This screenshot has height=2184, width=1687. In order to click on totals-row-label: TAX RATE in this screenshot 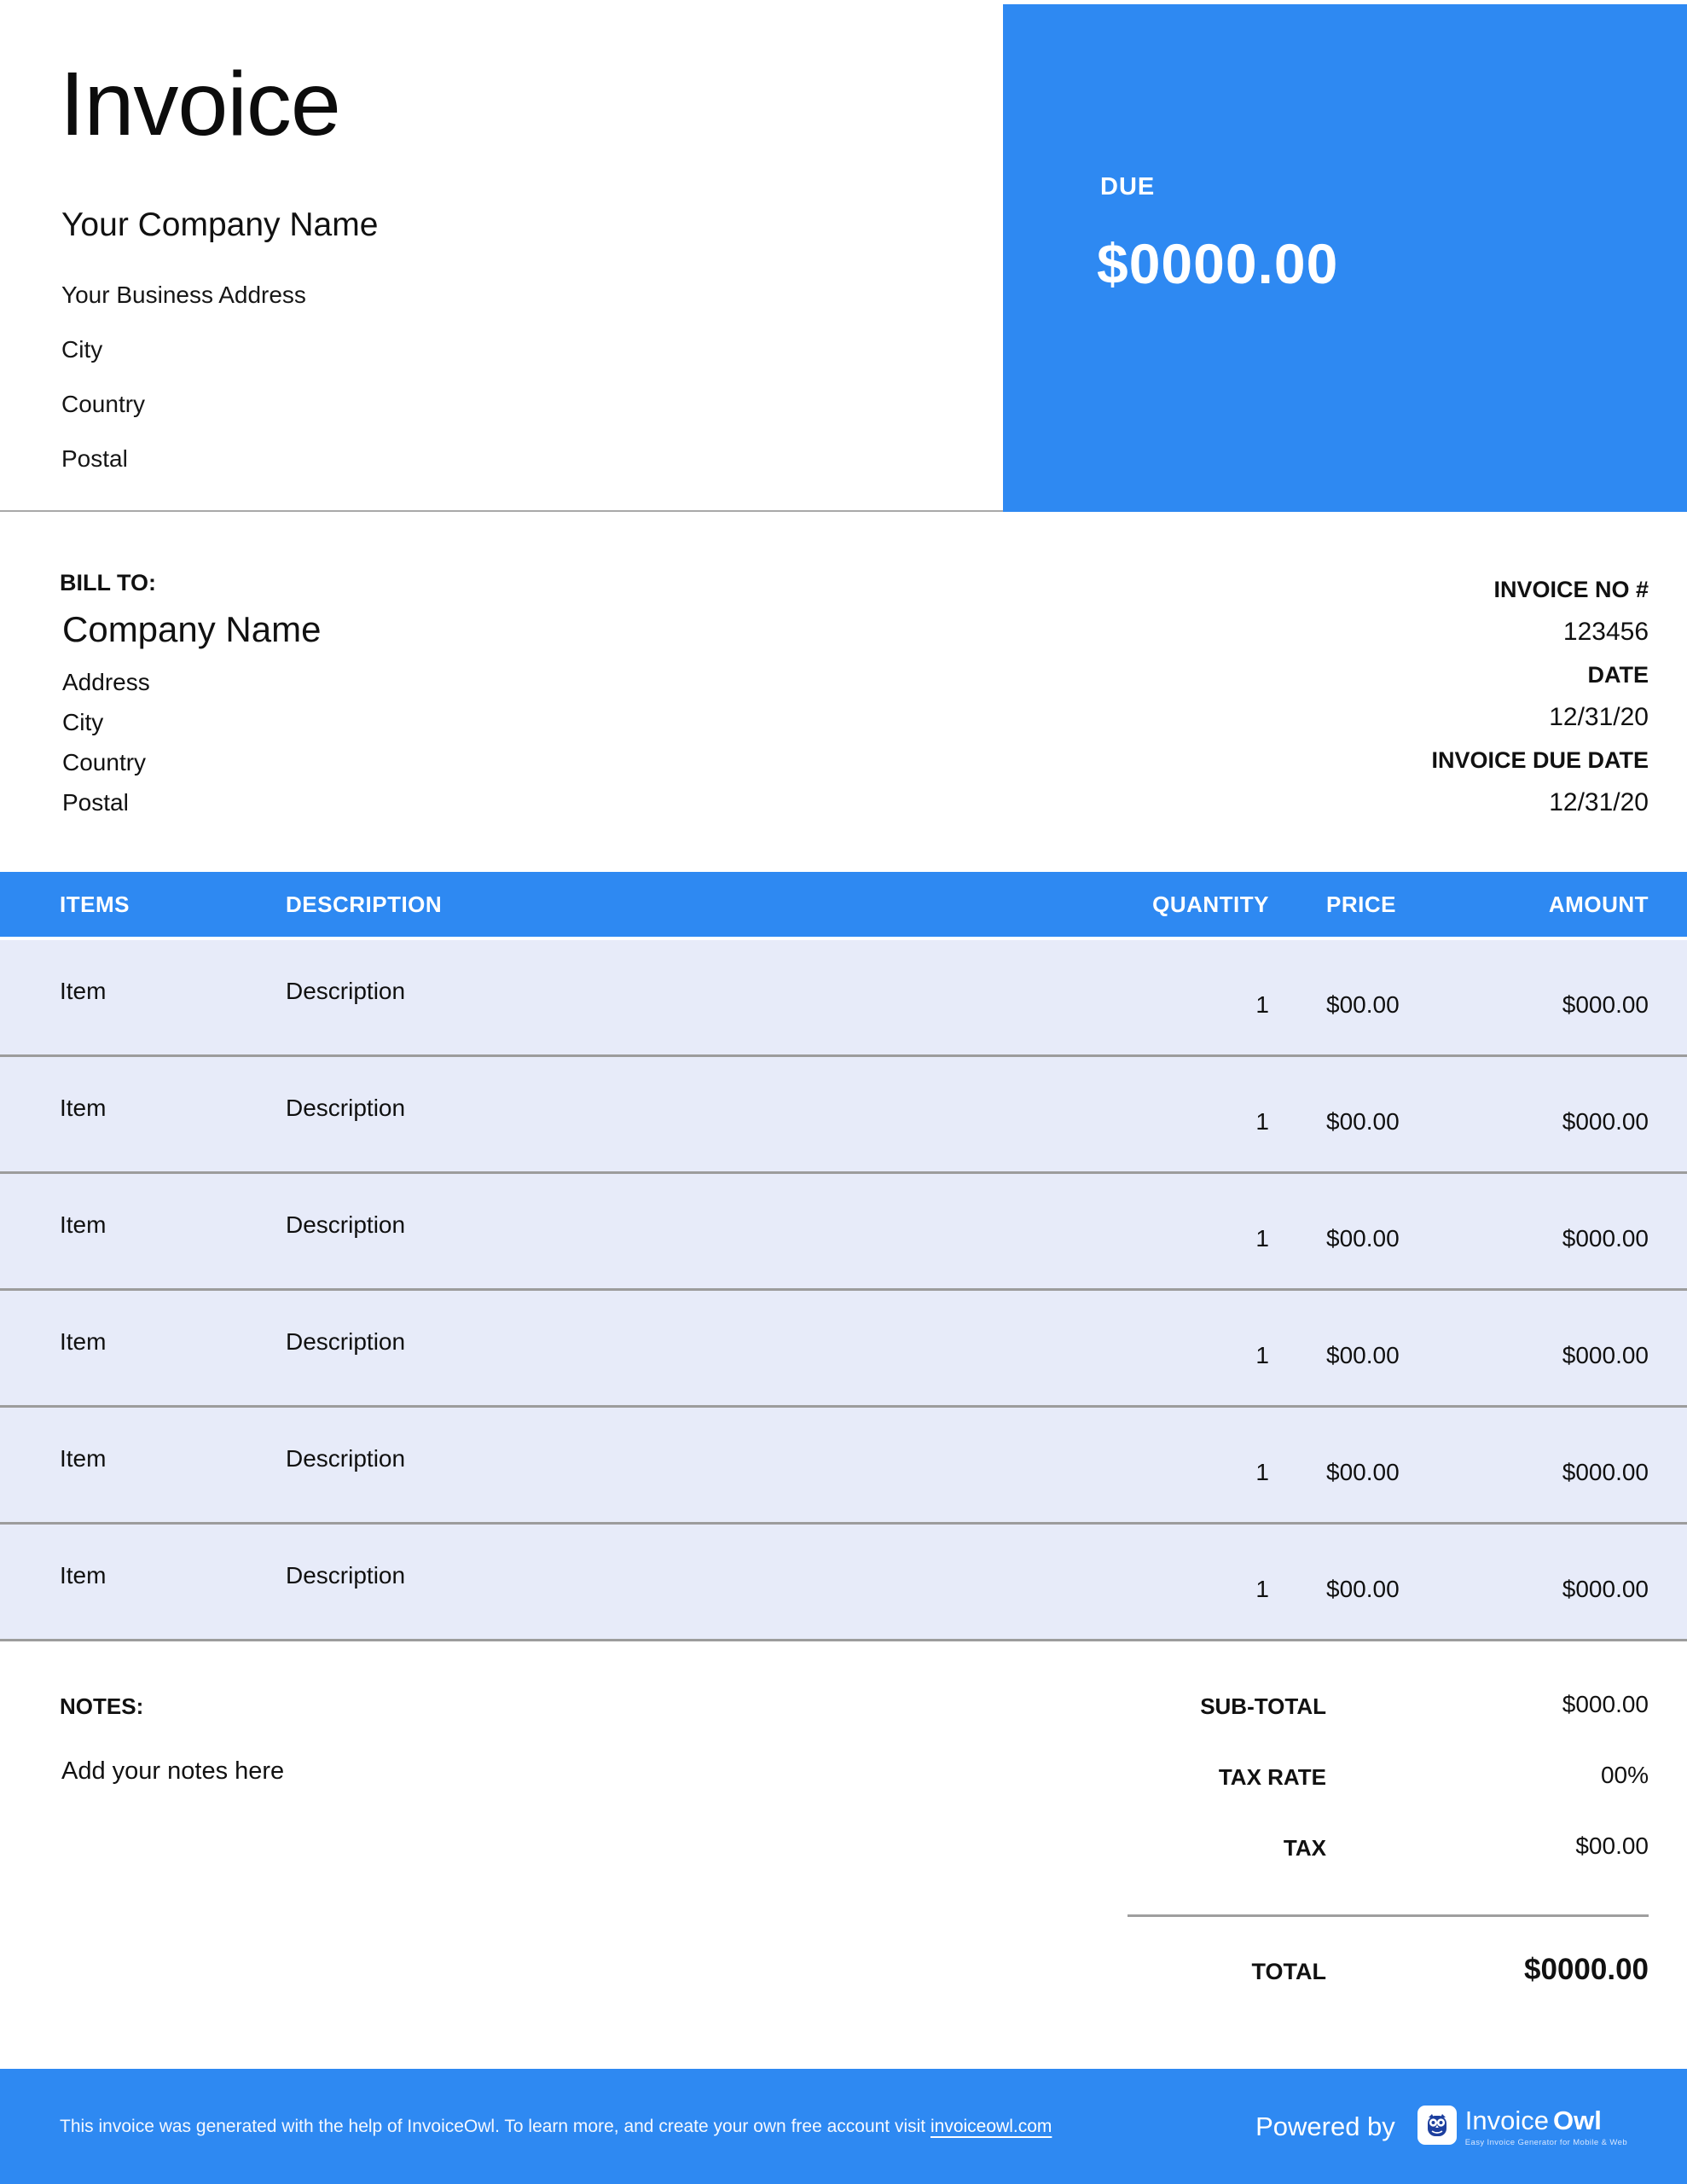, I will do `click(1272, 1777)`.